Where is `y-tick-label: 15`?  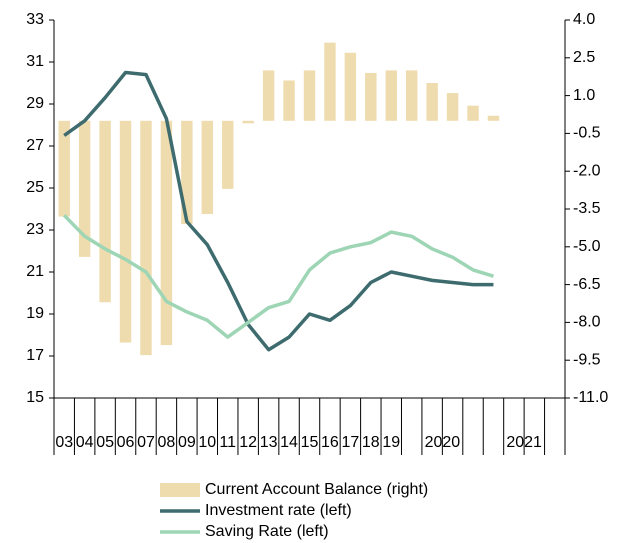
y-tick-label: 15 is located at coordinates (35, 397).